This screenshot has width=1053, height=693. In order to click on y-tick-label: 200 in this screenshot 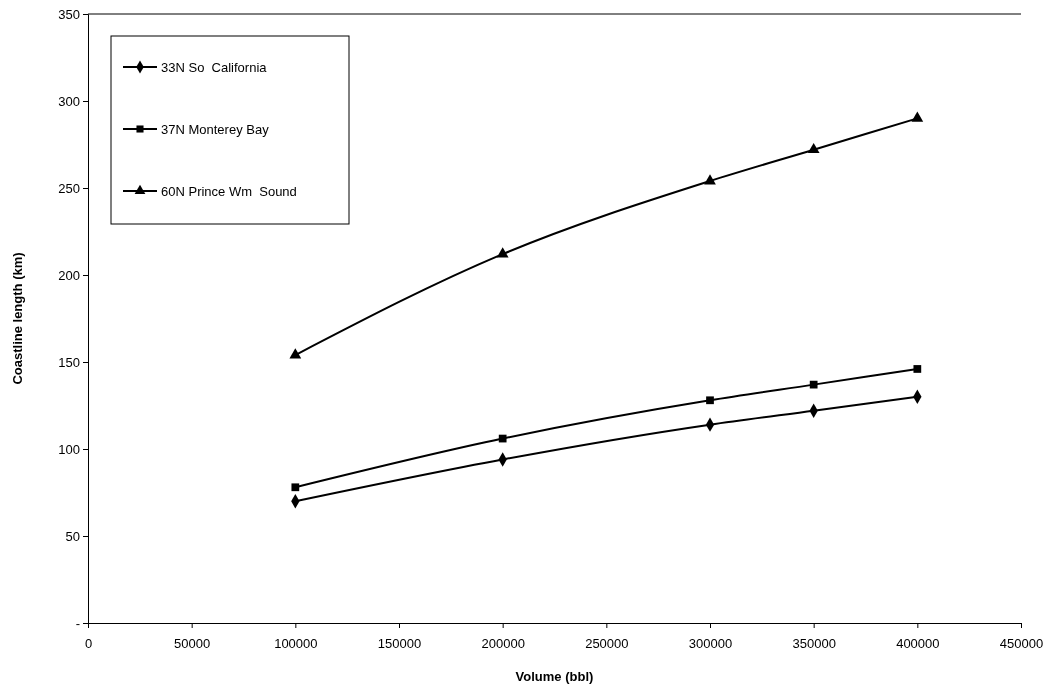, I will do `click(69, 275)`.